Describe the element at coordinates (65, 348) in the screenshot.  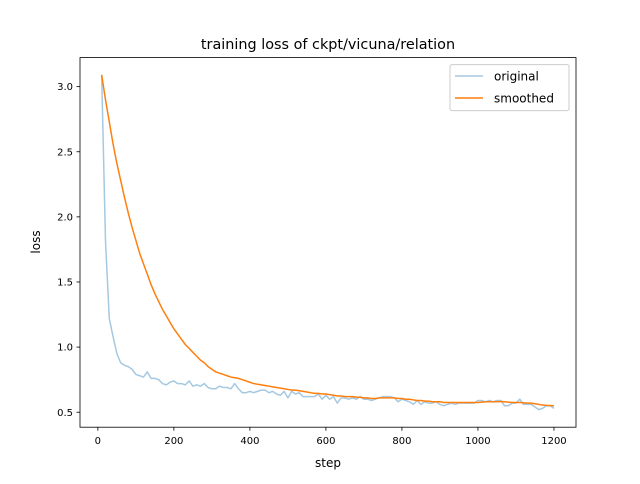
I see `y-tick-label: 1.0` at that location.